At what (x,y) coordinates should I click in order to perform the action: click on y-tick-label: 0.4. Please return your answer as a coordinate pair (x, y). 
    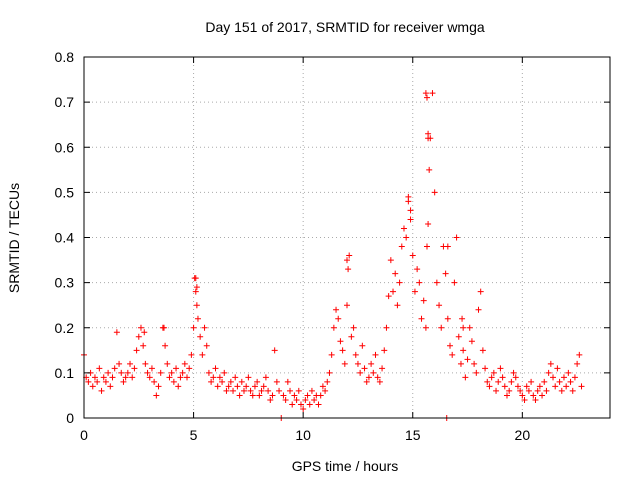
    Looking at the image, I should click on (65, 238).